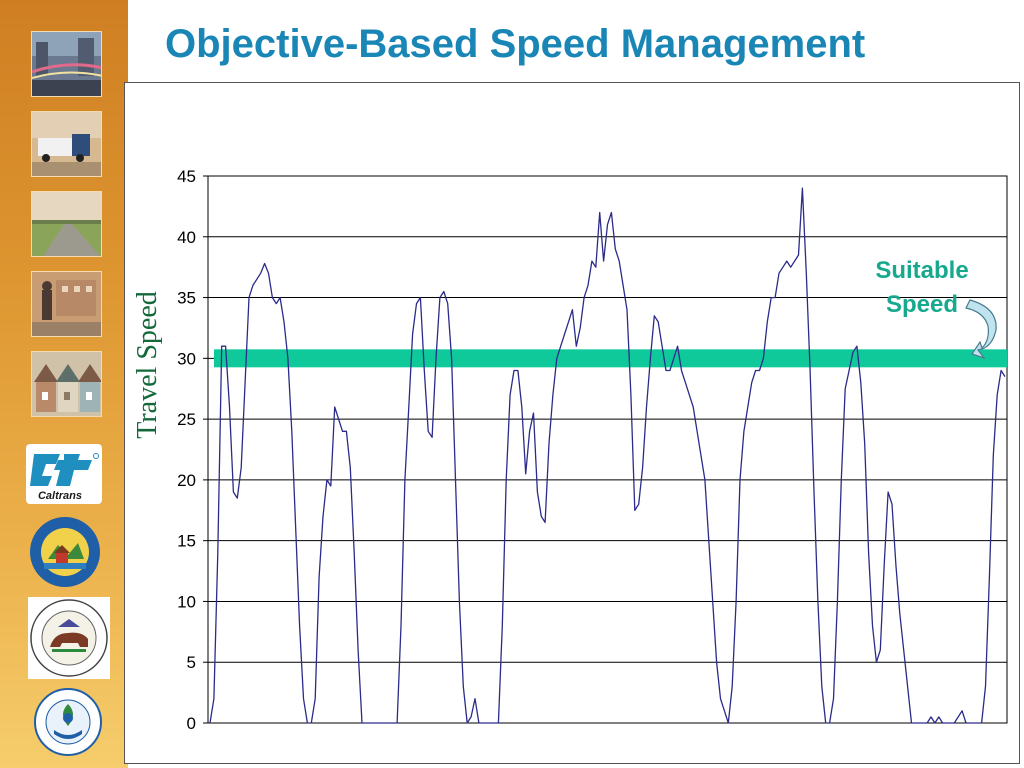  Describe the element at coordinates (65, 552) in the screenshot. I see `housing-community-development-seal` at that location.